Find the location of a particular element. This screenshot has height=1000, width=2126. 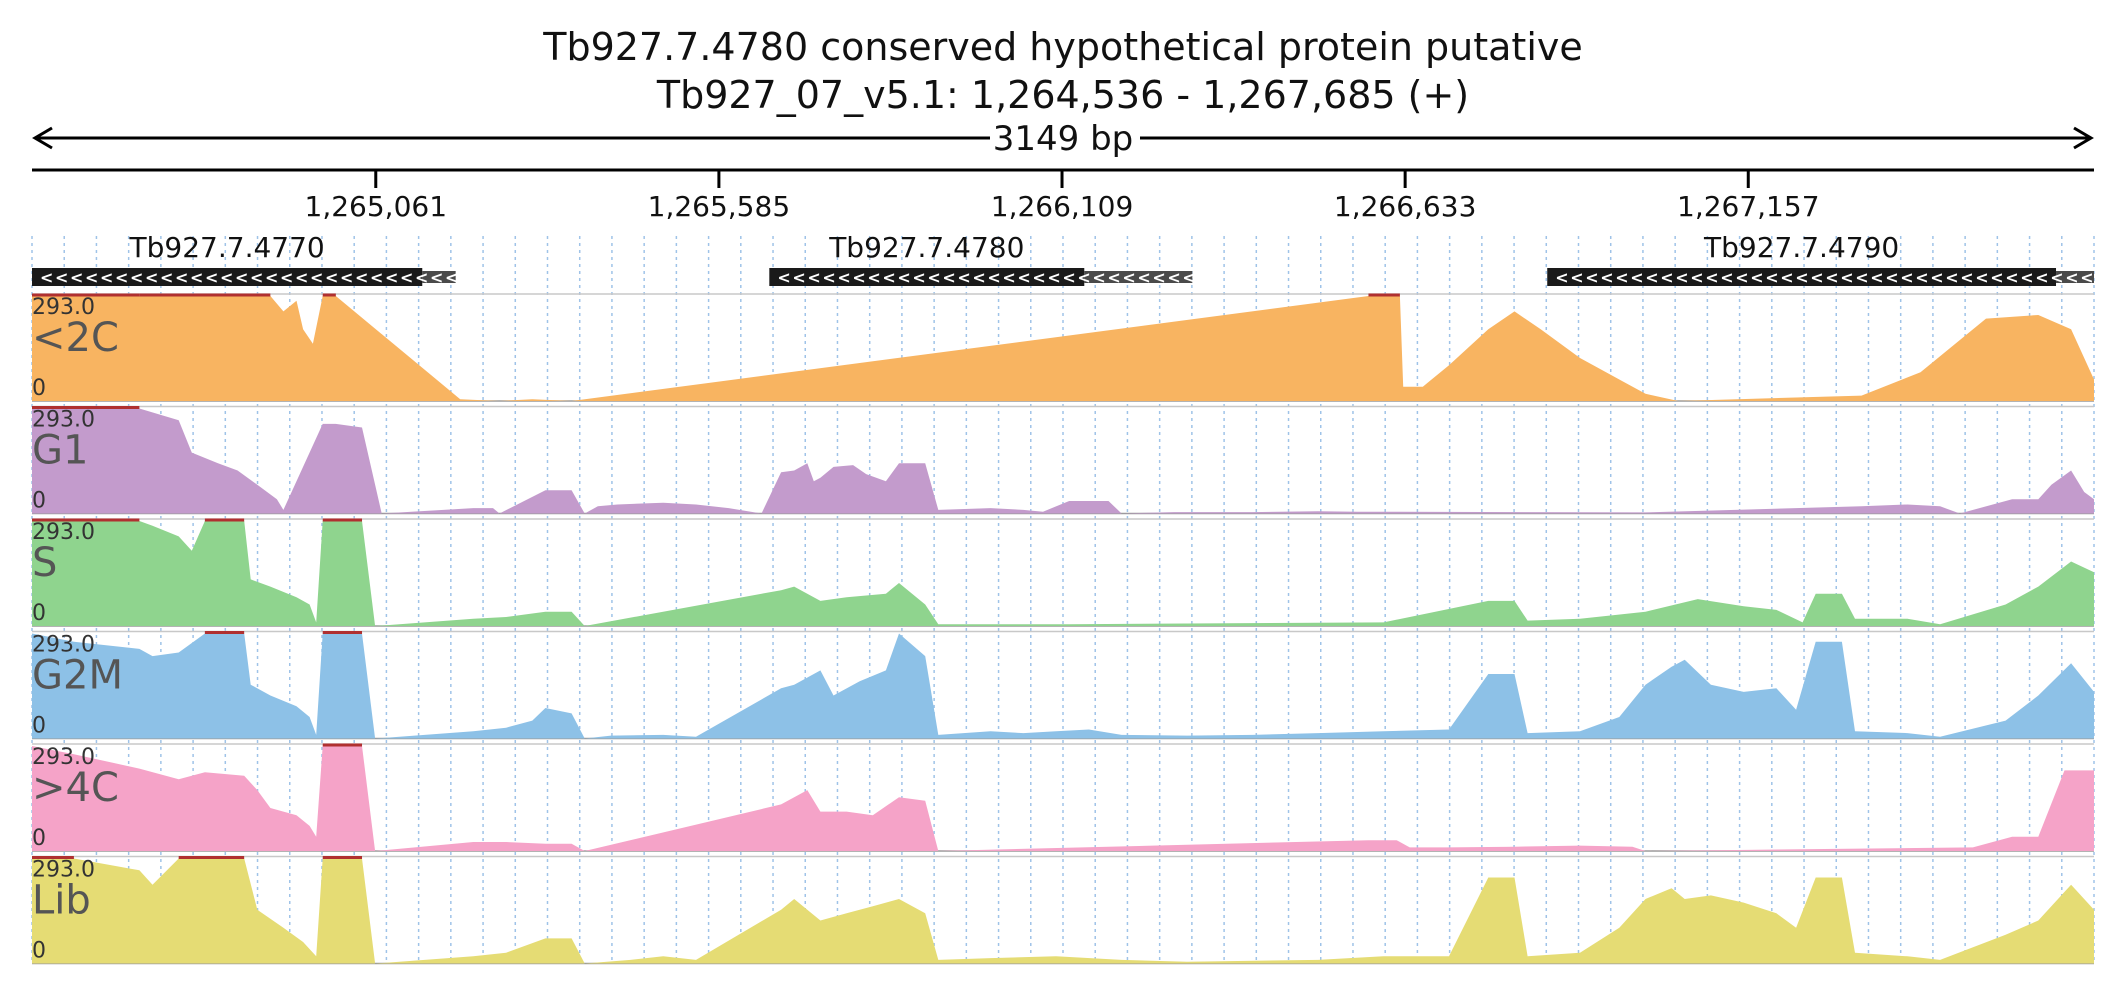

track-<2C: 293.0 0 <2C is located at coordinates (1063, 347).